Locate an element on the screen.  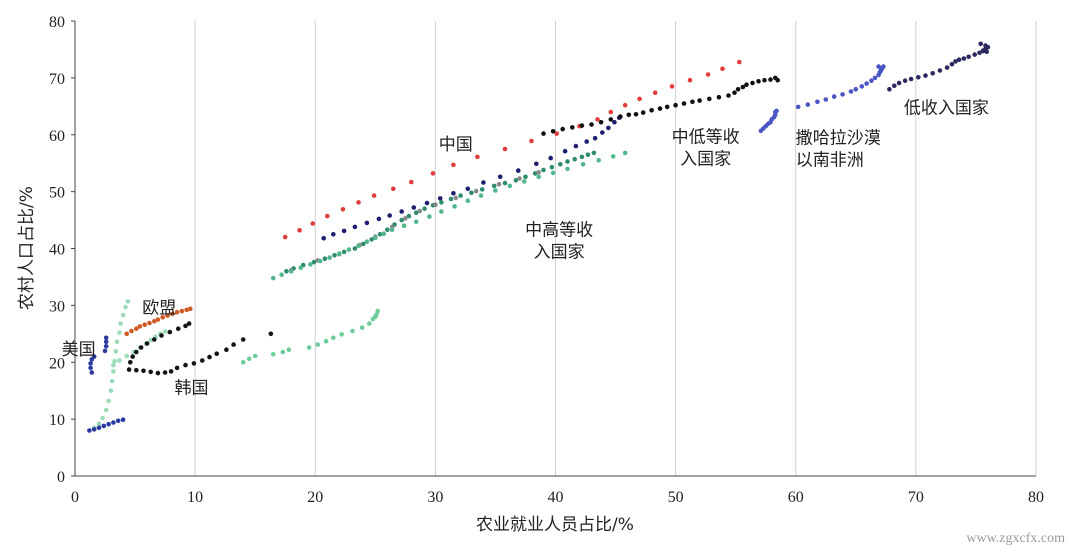
y-tick-label: 60 is located at coordinates (57, 136).